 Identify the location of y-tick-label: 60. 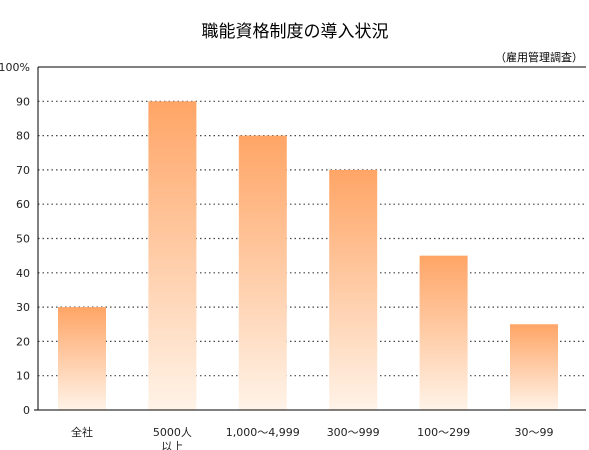
(23, 204).